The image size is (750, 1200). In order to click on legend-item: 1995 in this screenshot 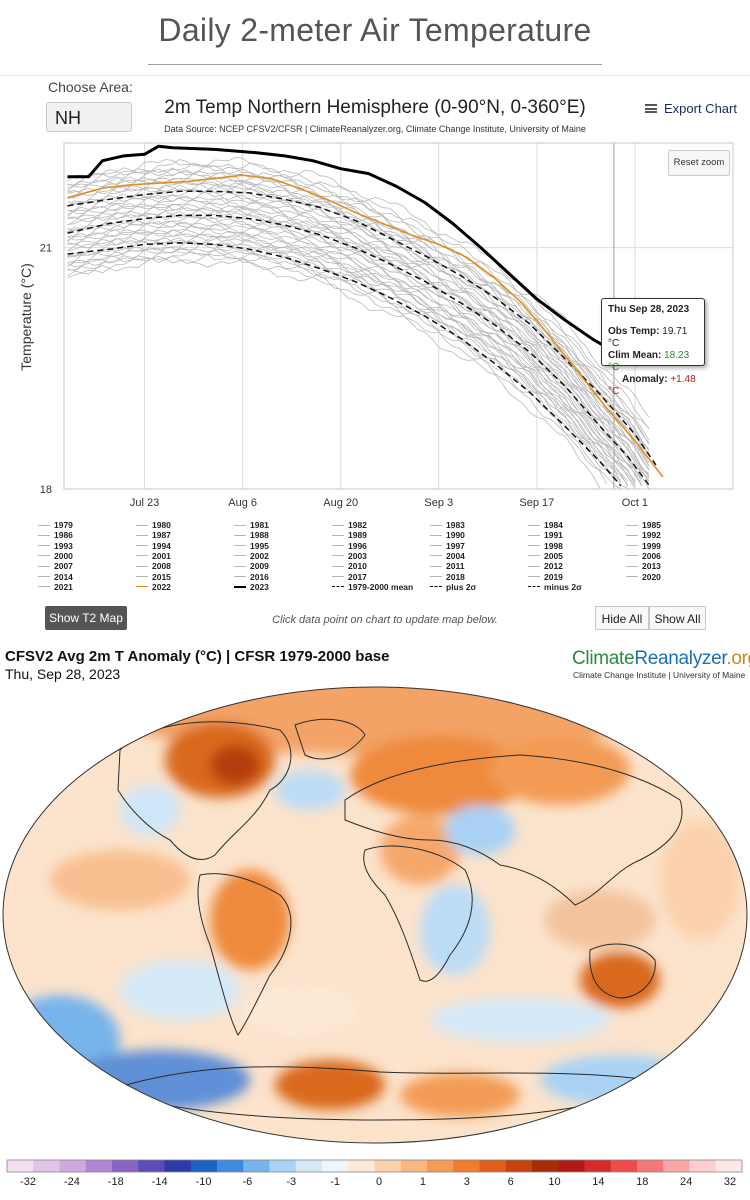, I will do `click(251, 546)`.